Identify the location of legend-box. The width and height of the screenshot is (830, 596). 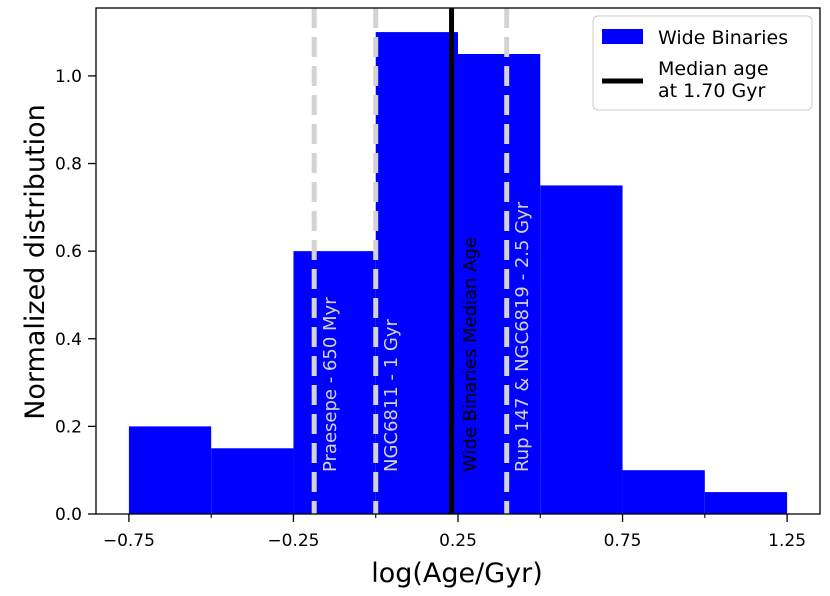
(702, 63).